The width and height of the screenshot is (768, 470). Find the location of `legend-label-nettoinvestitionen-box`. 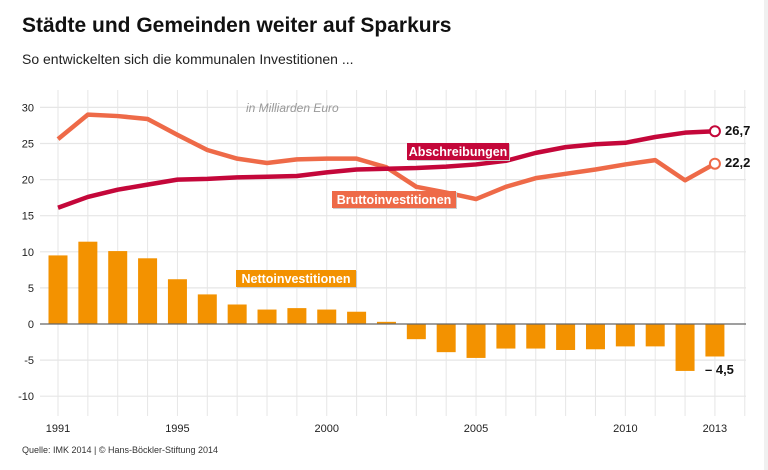

legend-label-nettoinvestitionen-box is located at coordinates (296, 278).